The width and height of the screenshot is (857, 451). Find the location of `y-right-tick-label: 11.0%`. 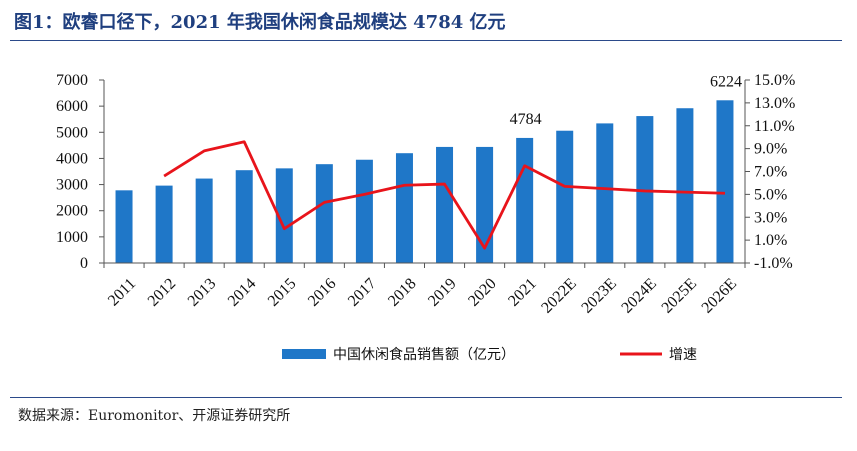

y-right-tick-label: 11.0% is located at coordinates (774, 126).